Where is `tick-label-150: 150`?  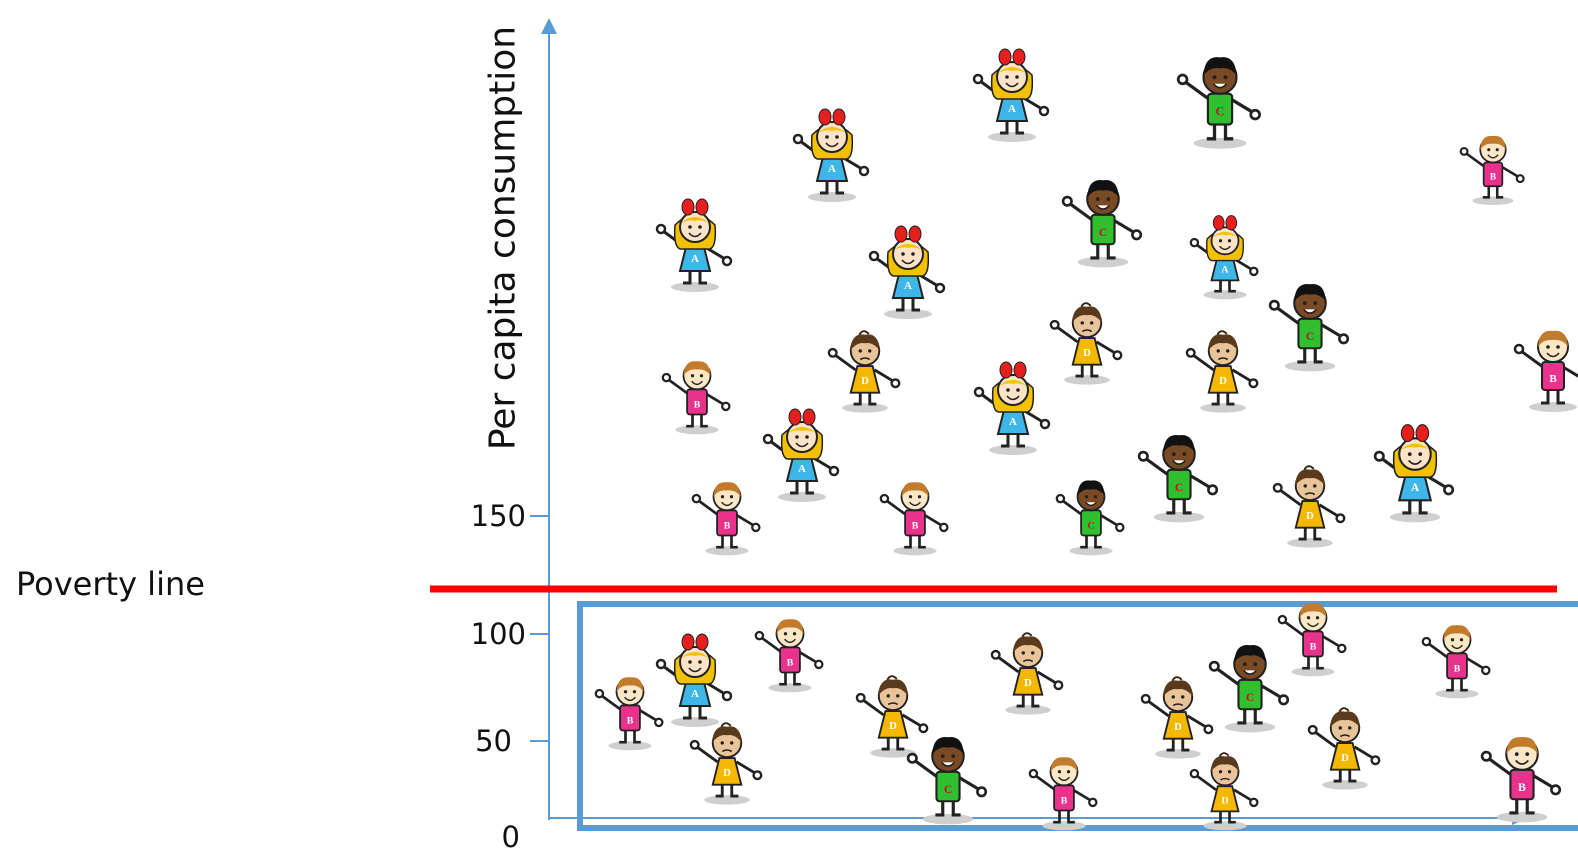
tick-label-150: 150 is located at coordinates (498, 516).